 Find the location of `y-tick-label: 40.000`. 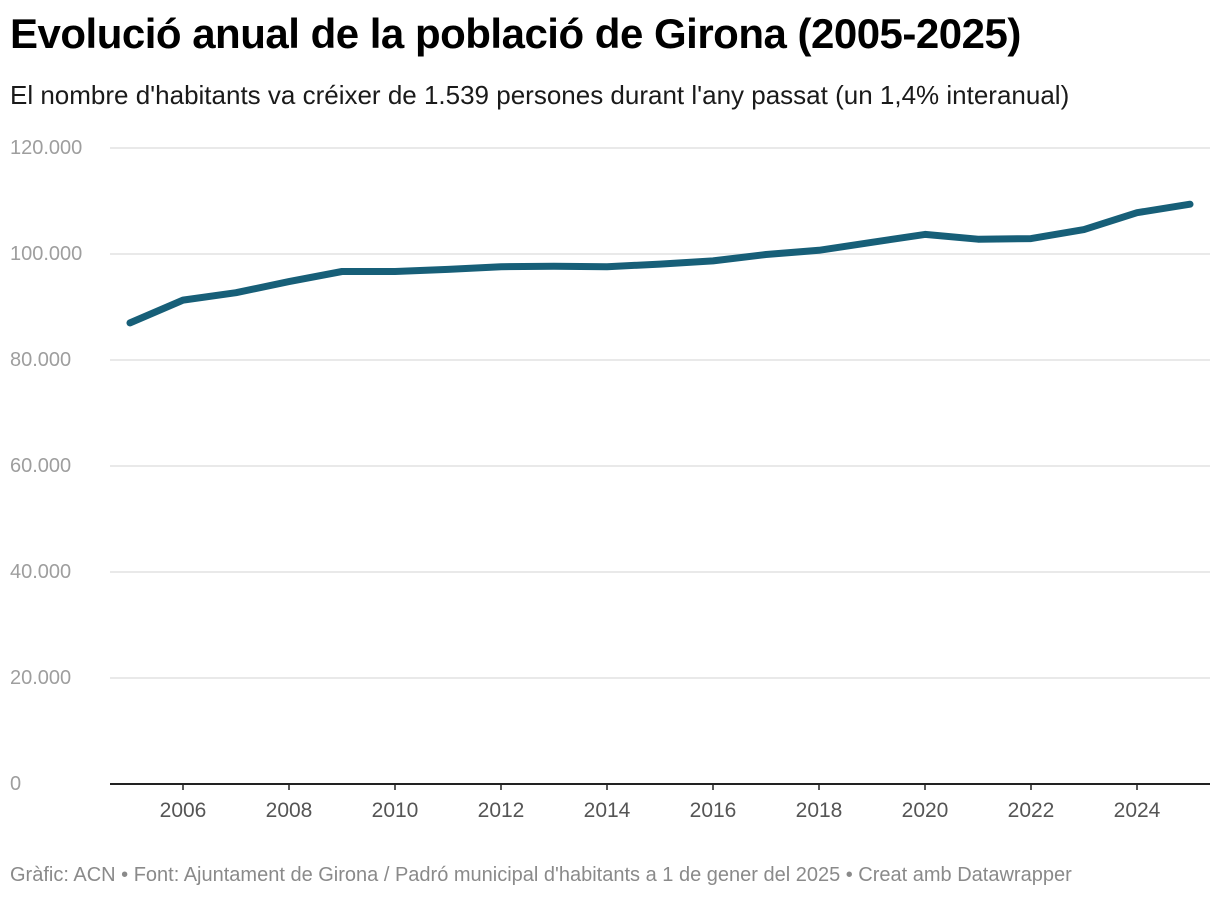

y-tick-label: 40.000 is located at coordinates (40, 572).